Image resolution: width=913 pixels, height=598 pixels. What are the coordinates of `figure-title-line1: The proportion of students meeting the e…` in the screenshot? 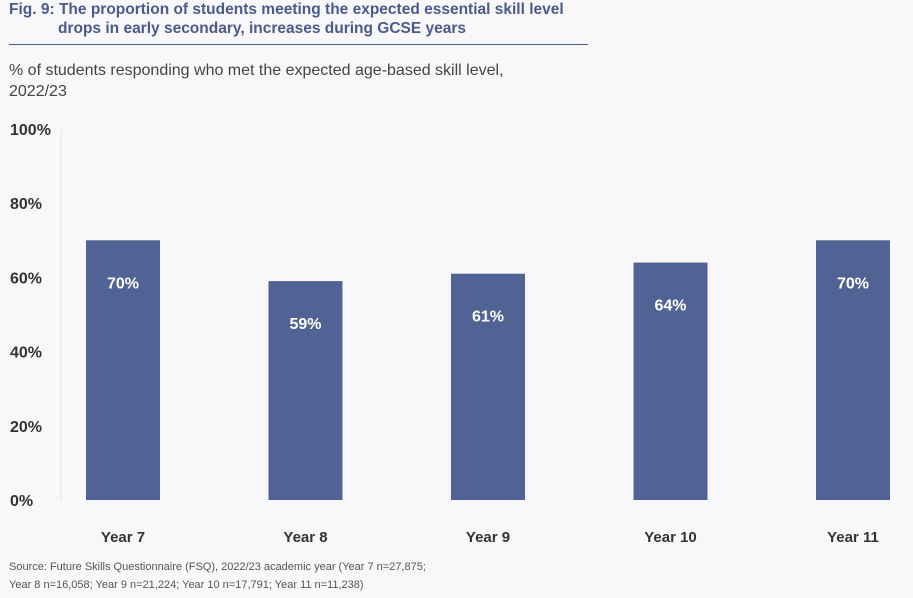 It's located at (311, 9).